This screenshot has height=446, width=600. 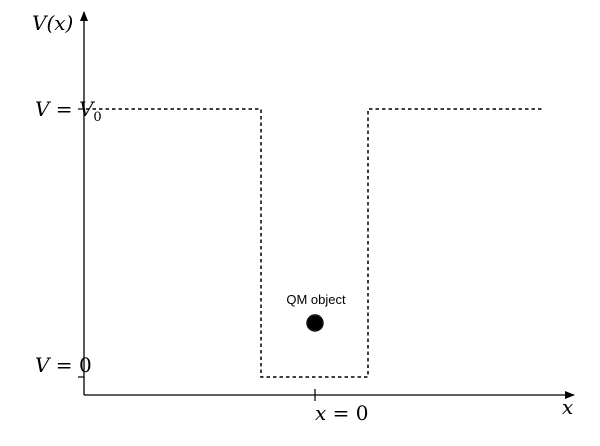 I want to click on qm-object-particle, so click(x=315, y=323).